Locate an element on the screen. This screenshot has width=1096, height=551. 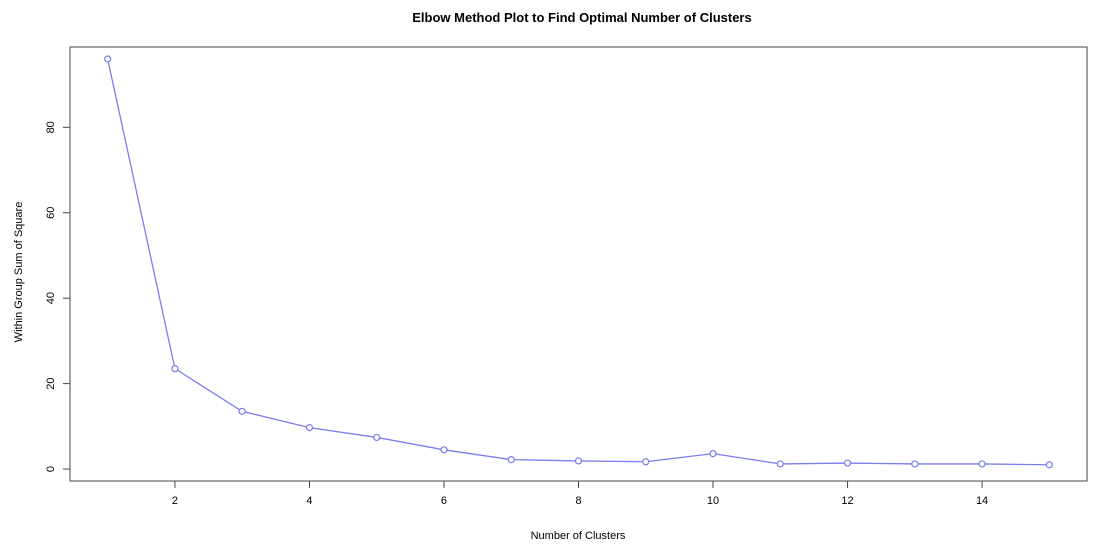
y-axis-label: Within Group Sum of Square is located at coordinates (19, 272).